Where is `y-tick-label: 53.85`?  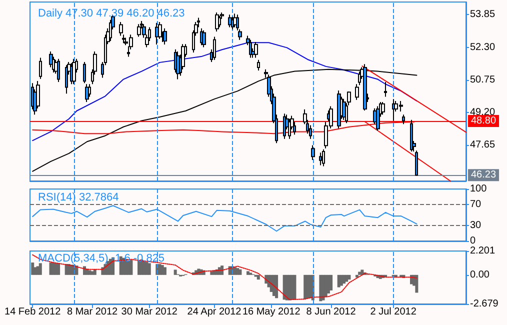
y-tick-label: 53.85 is located at coordinates (483, 14).